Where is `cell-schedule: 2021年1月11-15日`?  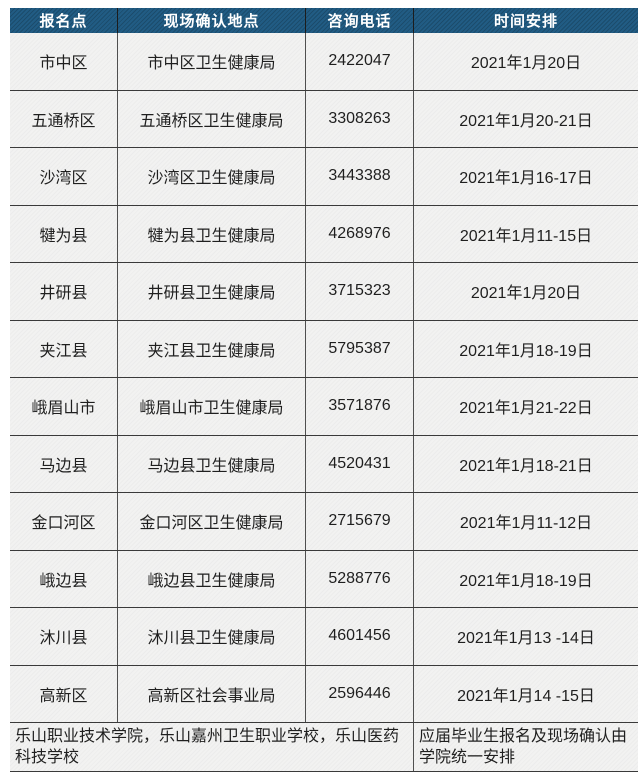 cell-schedule: 2021年1月11-15日 is located at coordinates (525, 233).